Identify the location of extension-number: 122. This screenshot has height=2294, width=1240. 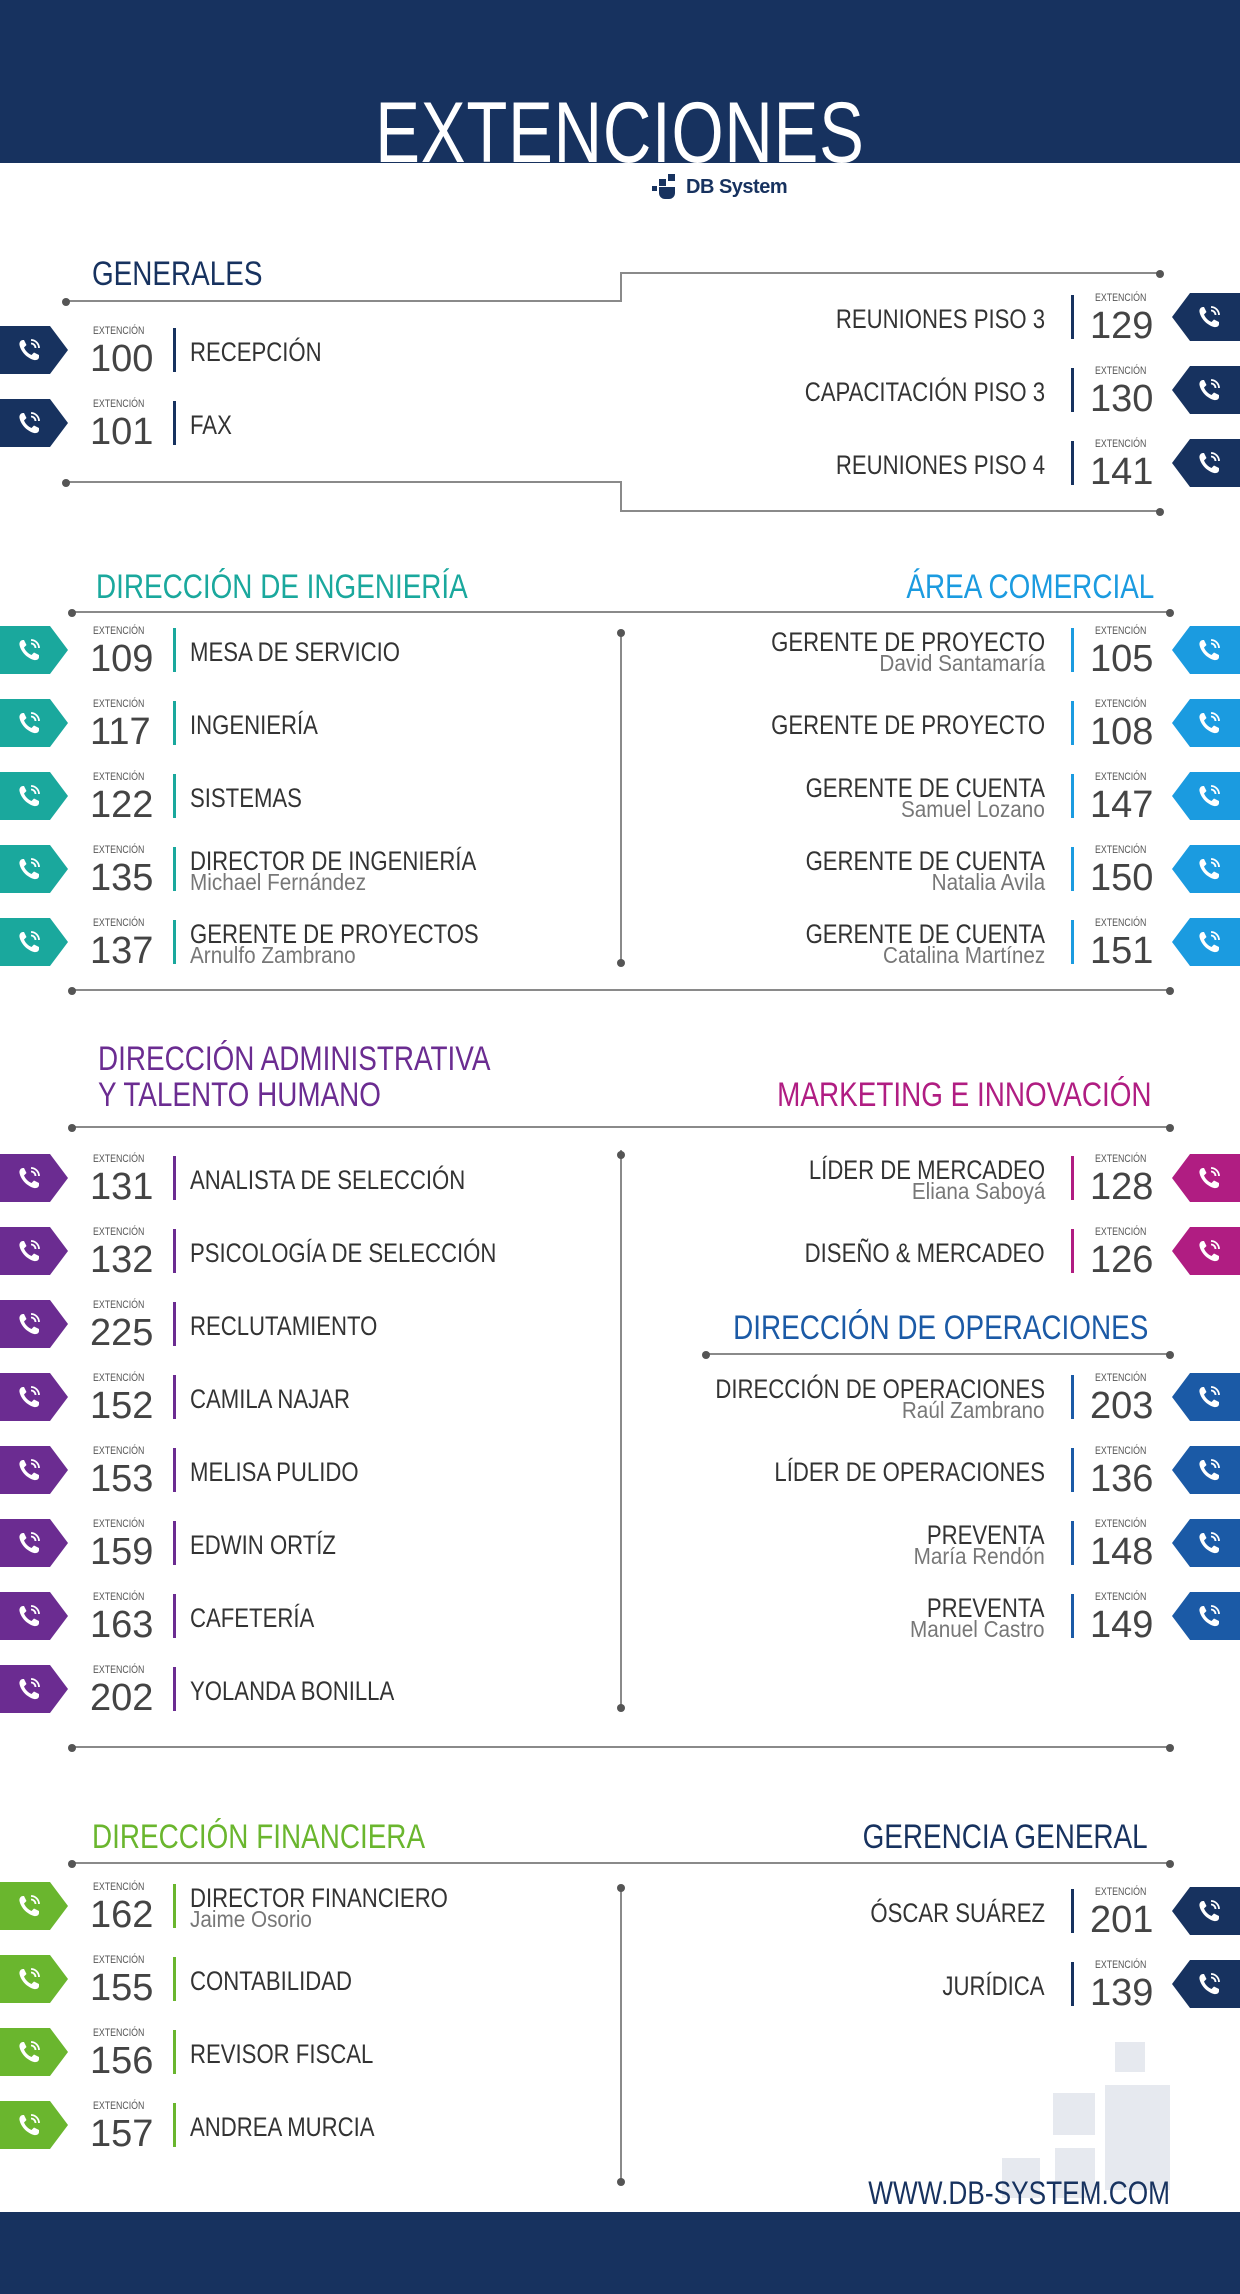
(122, 805).